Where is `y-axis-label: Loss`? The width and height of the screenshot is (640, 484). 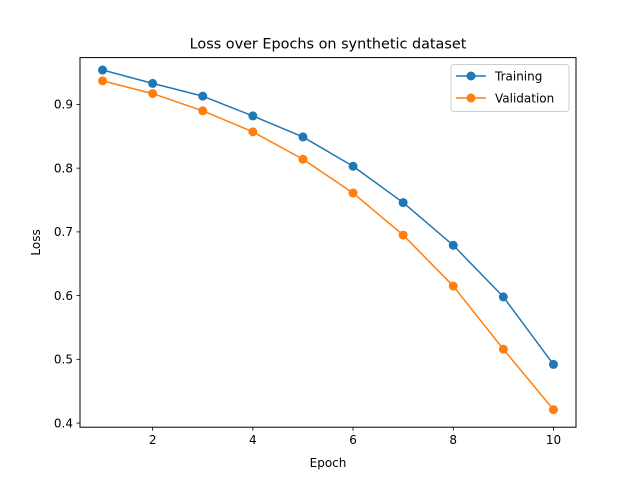 y-axis-label: Loss is located at coordinates (36, 242).